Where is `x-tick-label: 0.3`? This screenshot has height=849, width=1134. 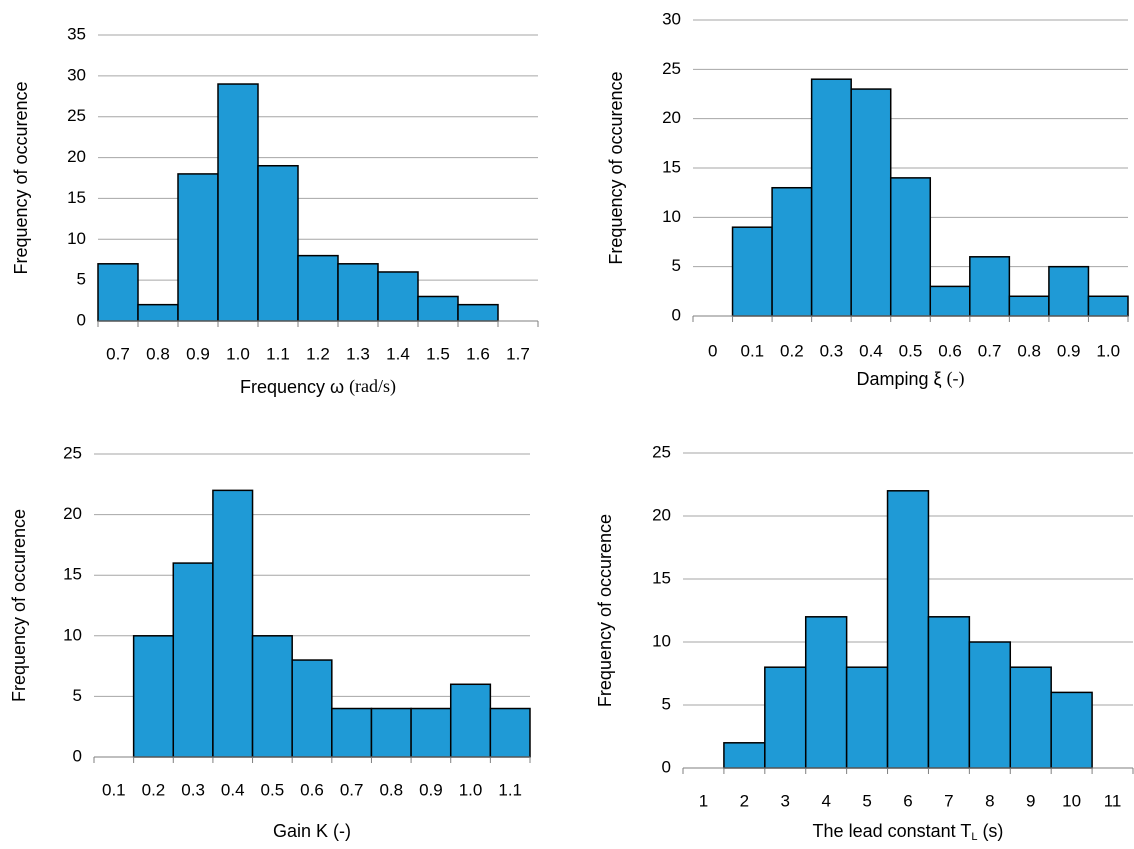 x-tick-label: 0.3 is located at coordinates (193, 789).